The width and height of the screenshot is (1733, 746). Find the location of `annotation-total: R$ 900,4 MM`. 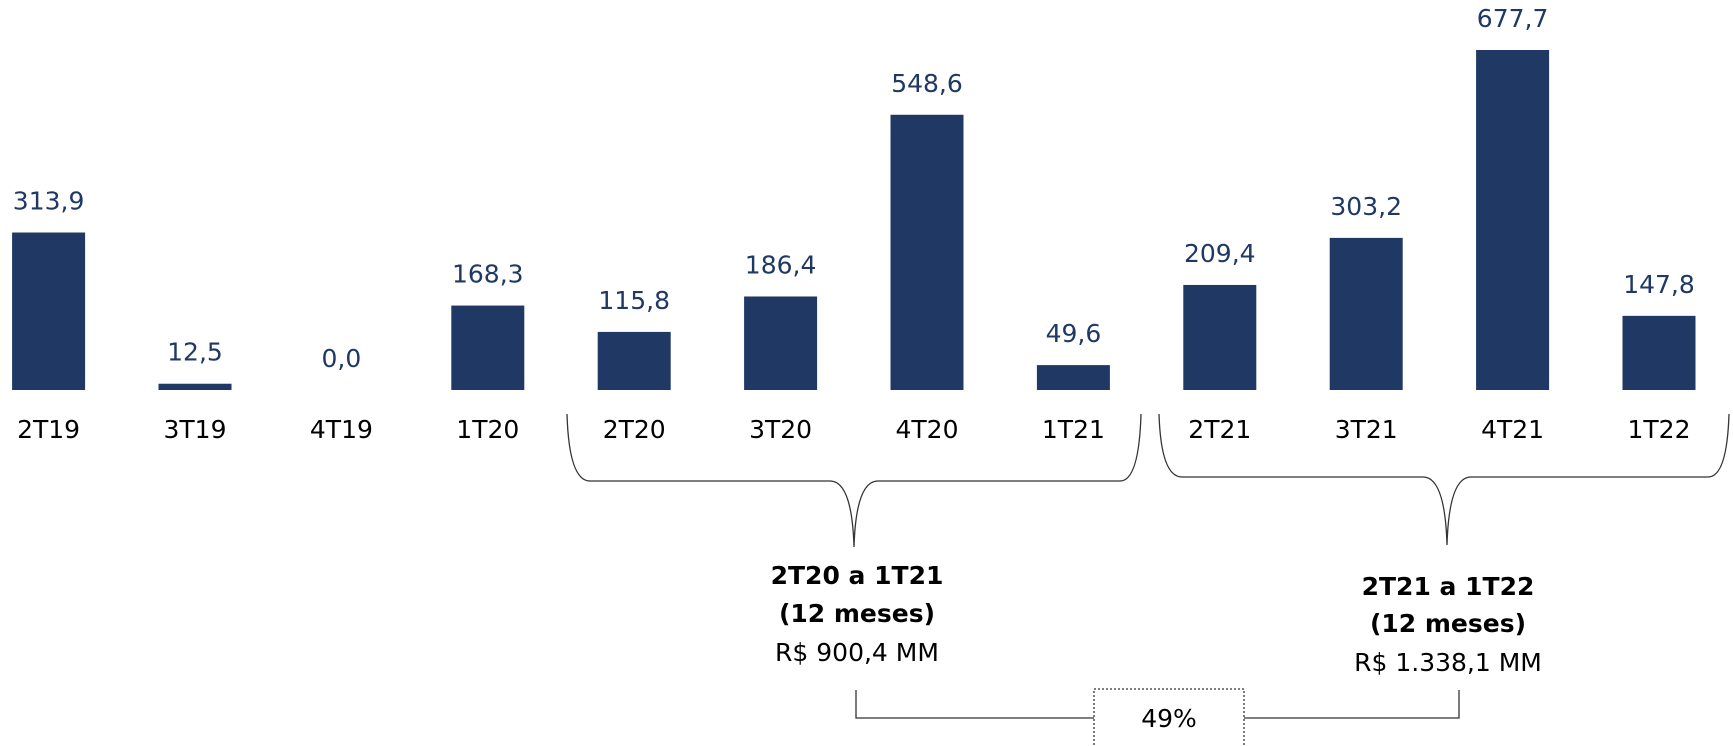

annotation-total: R$ 900,4 MM is located at coordinates (857, 652).